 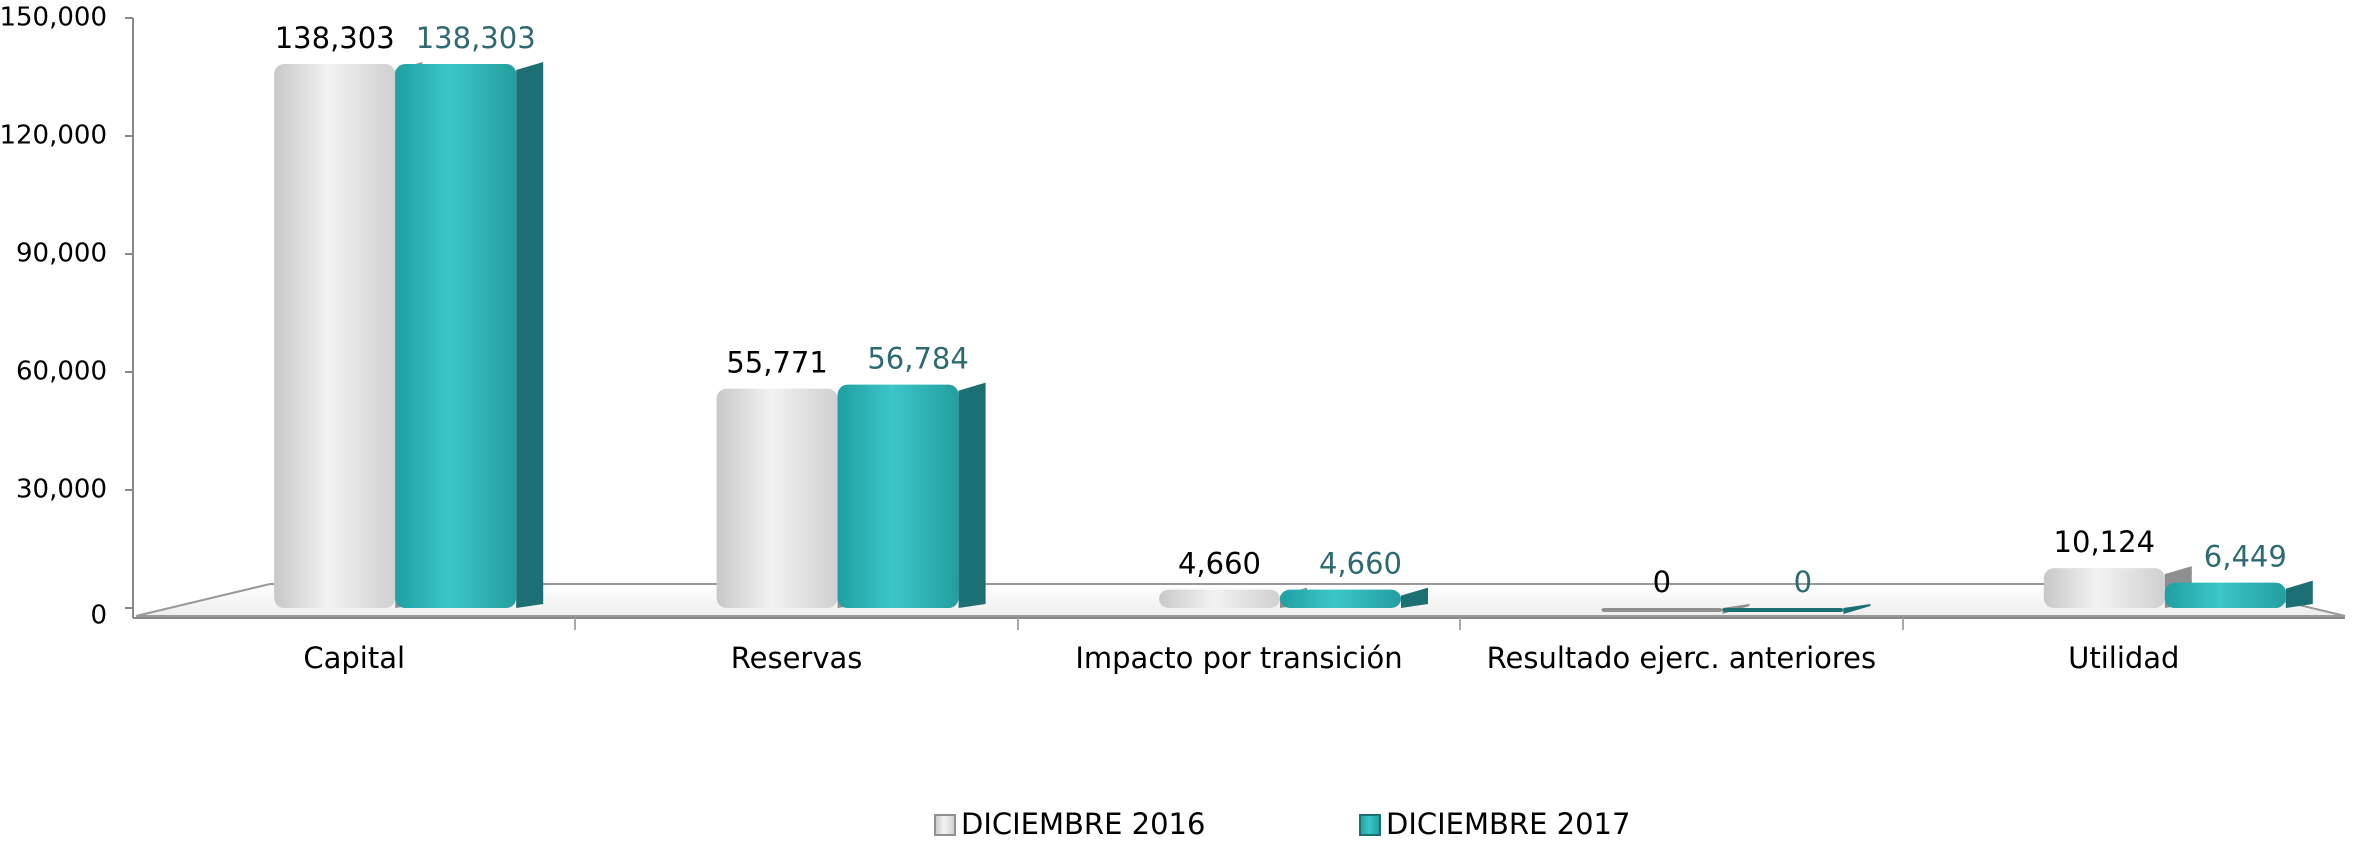 What do you see at coordinates (53, 18) in the screenshot?
I see `y-tick-label: 150,000` at bounding box center [53, 18].